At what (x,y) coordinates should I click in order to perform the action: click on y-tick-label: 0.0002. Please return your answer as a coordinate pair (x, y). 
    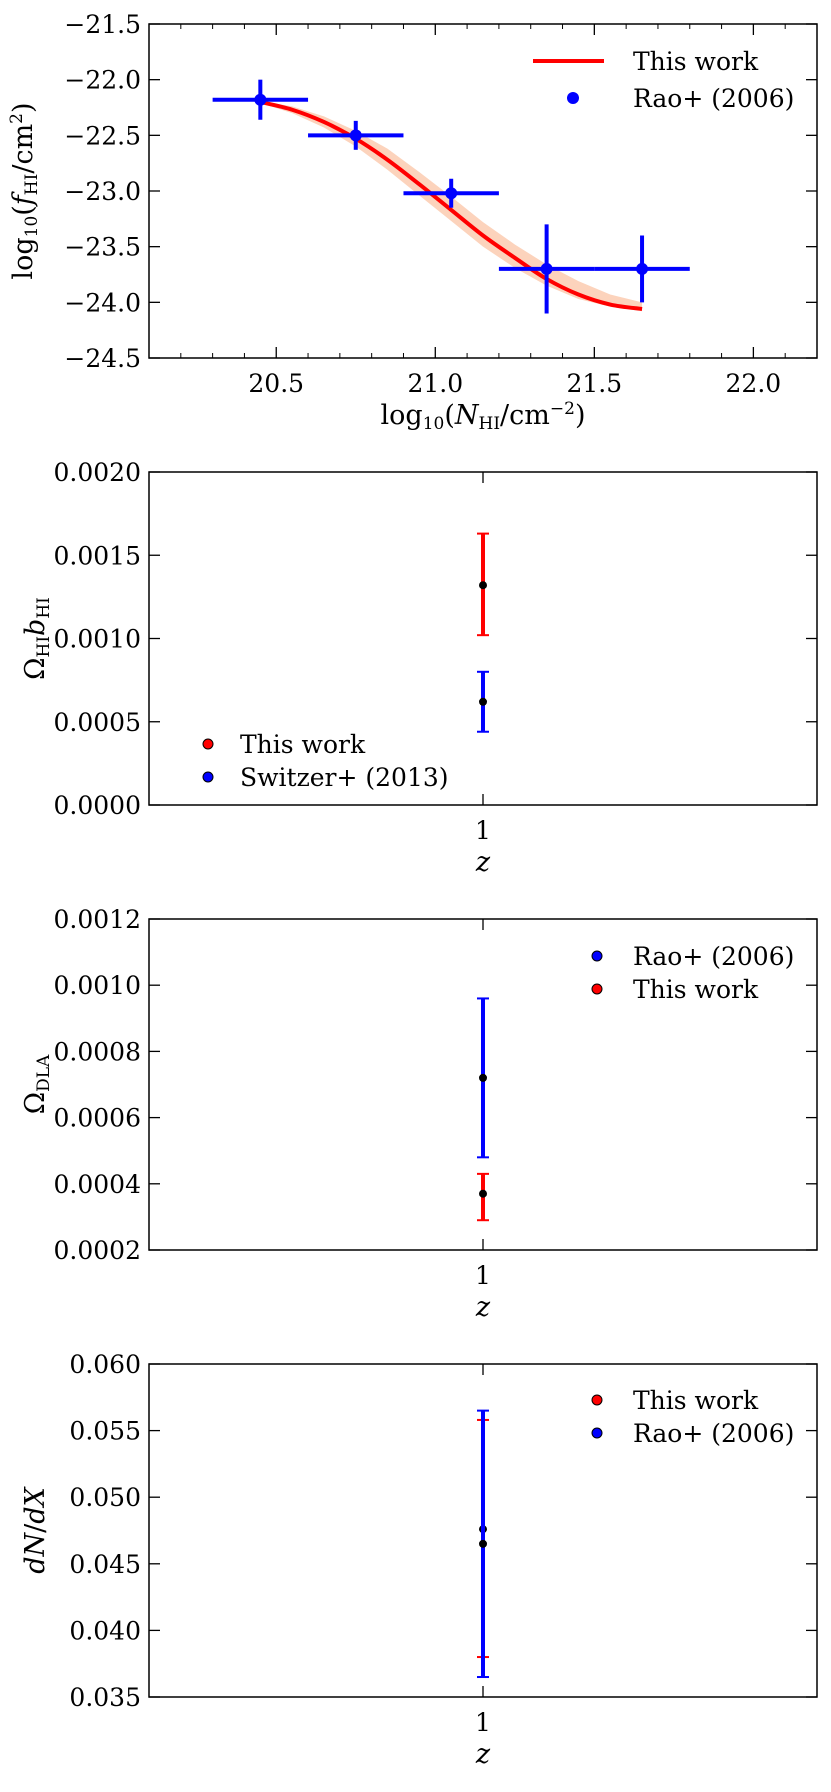
    Looking at the image, I should click on (97, 1250).